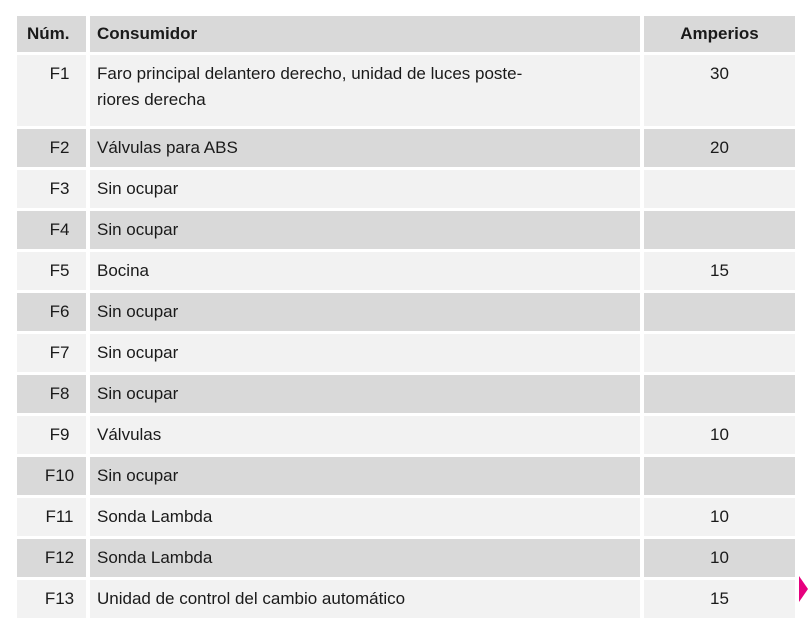 This screenshot has height=631, width=809. What do you see at coordinates (53, 353) in the screenshot?
I see `fuse-number: F7` at bounding box center [53, 353].